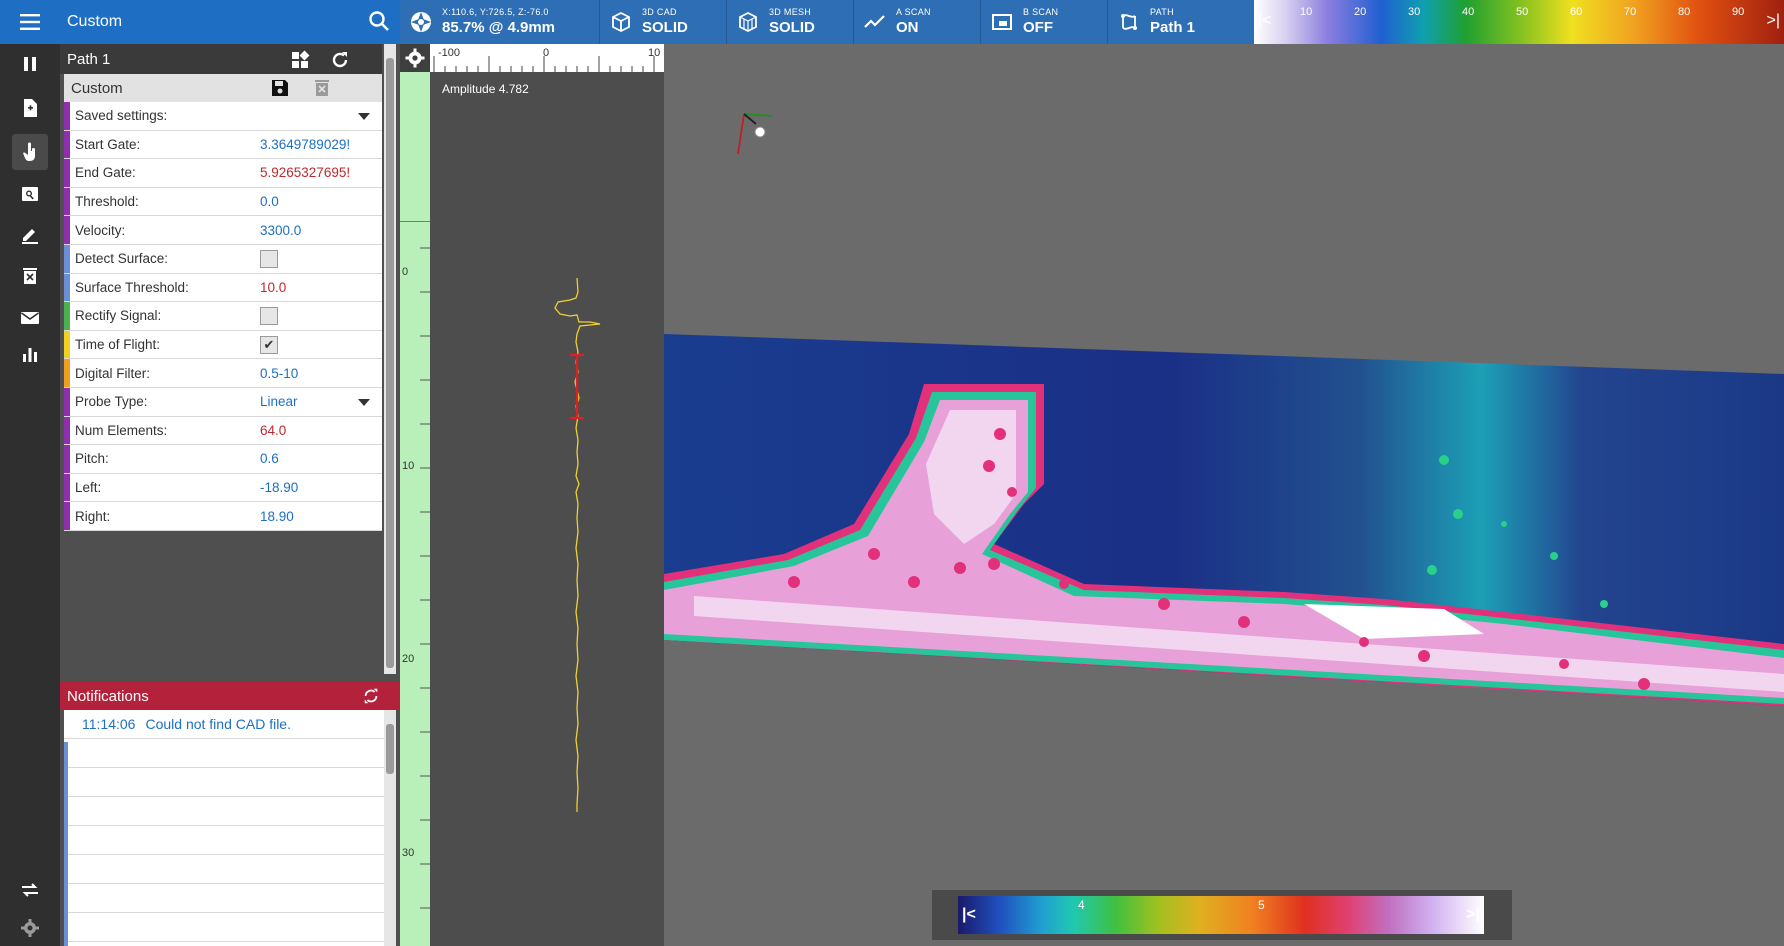 This screenshot has height=946, width=1784. I want to click on setting-row: Probe Type: Linear, so click(223, 402).